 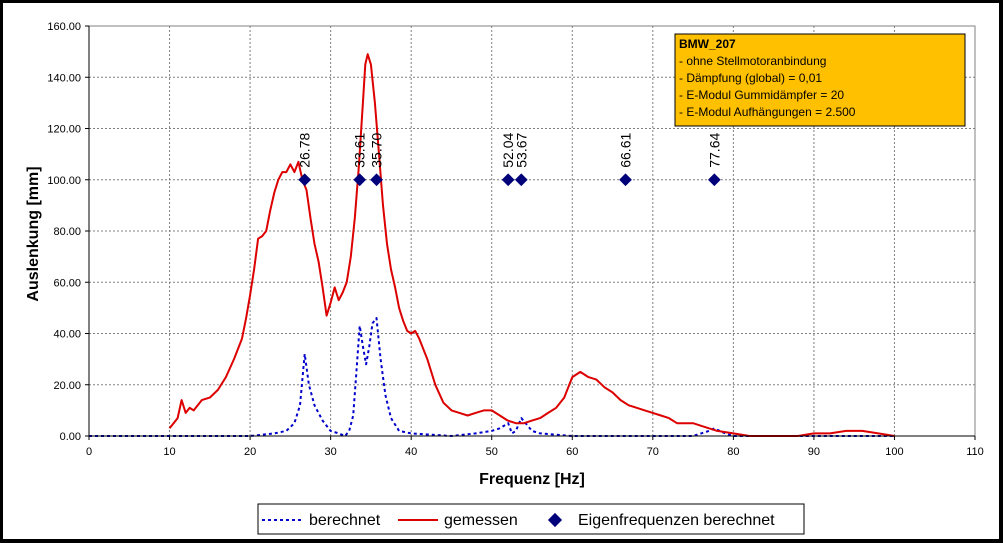 I want to click on x-tick-label: 50, so click(x=492, y=452).